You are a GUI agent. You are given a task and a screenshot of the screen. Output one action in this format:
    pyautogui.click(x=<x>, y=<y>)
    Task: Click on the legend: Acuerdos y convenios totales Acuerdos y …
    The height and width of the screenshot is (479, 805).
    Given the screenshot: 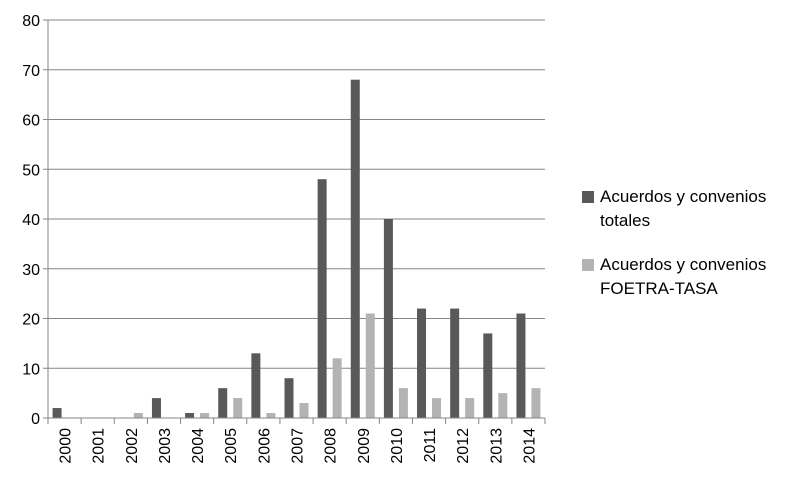 What is the action you would take?
    pyautogui.click(x=693, y=253)
    